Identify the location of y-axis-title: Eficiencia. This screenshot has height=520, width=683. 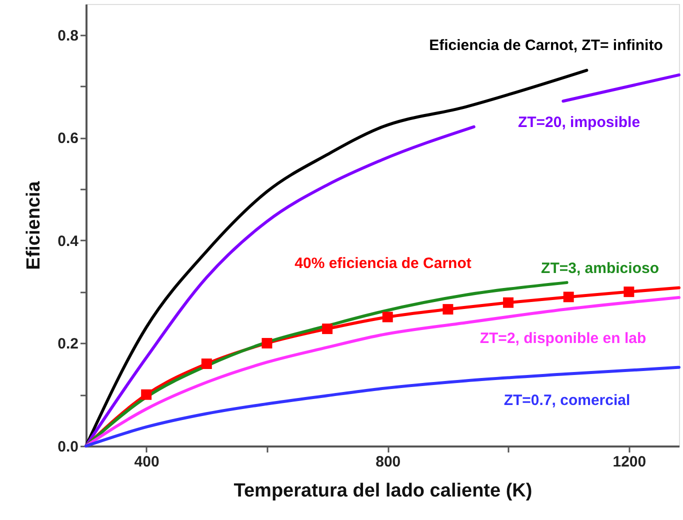
(34, 225).